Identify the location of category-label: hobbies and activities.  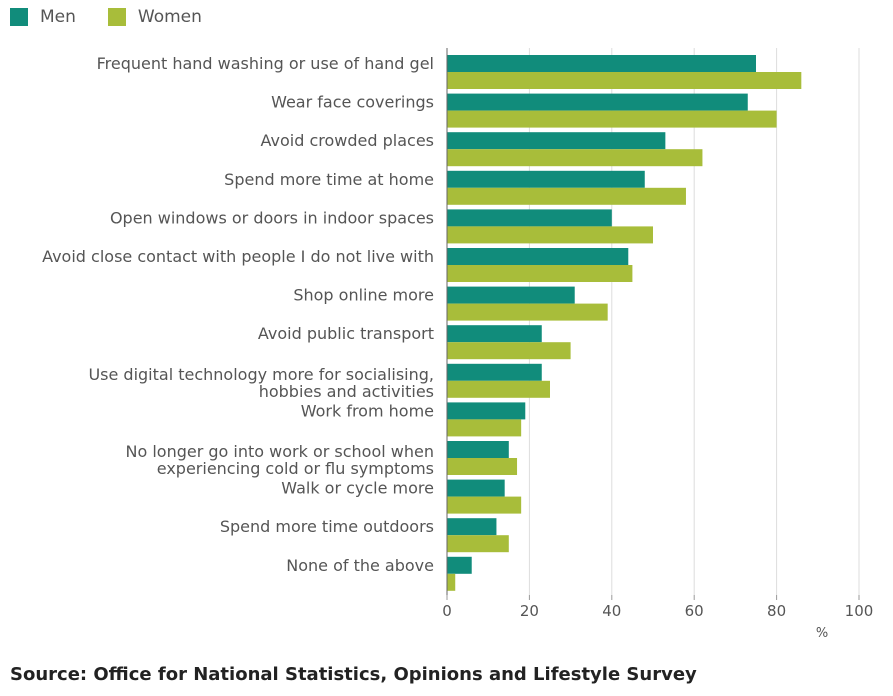
(346, 391).